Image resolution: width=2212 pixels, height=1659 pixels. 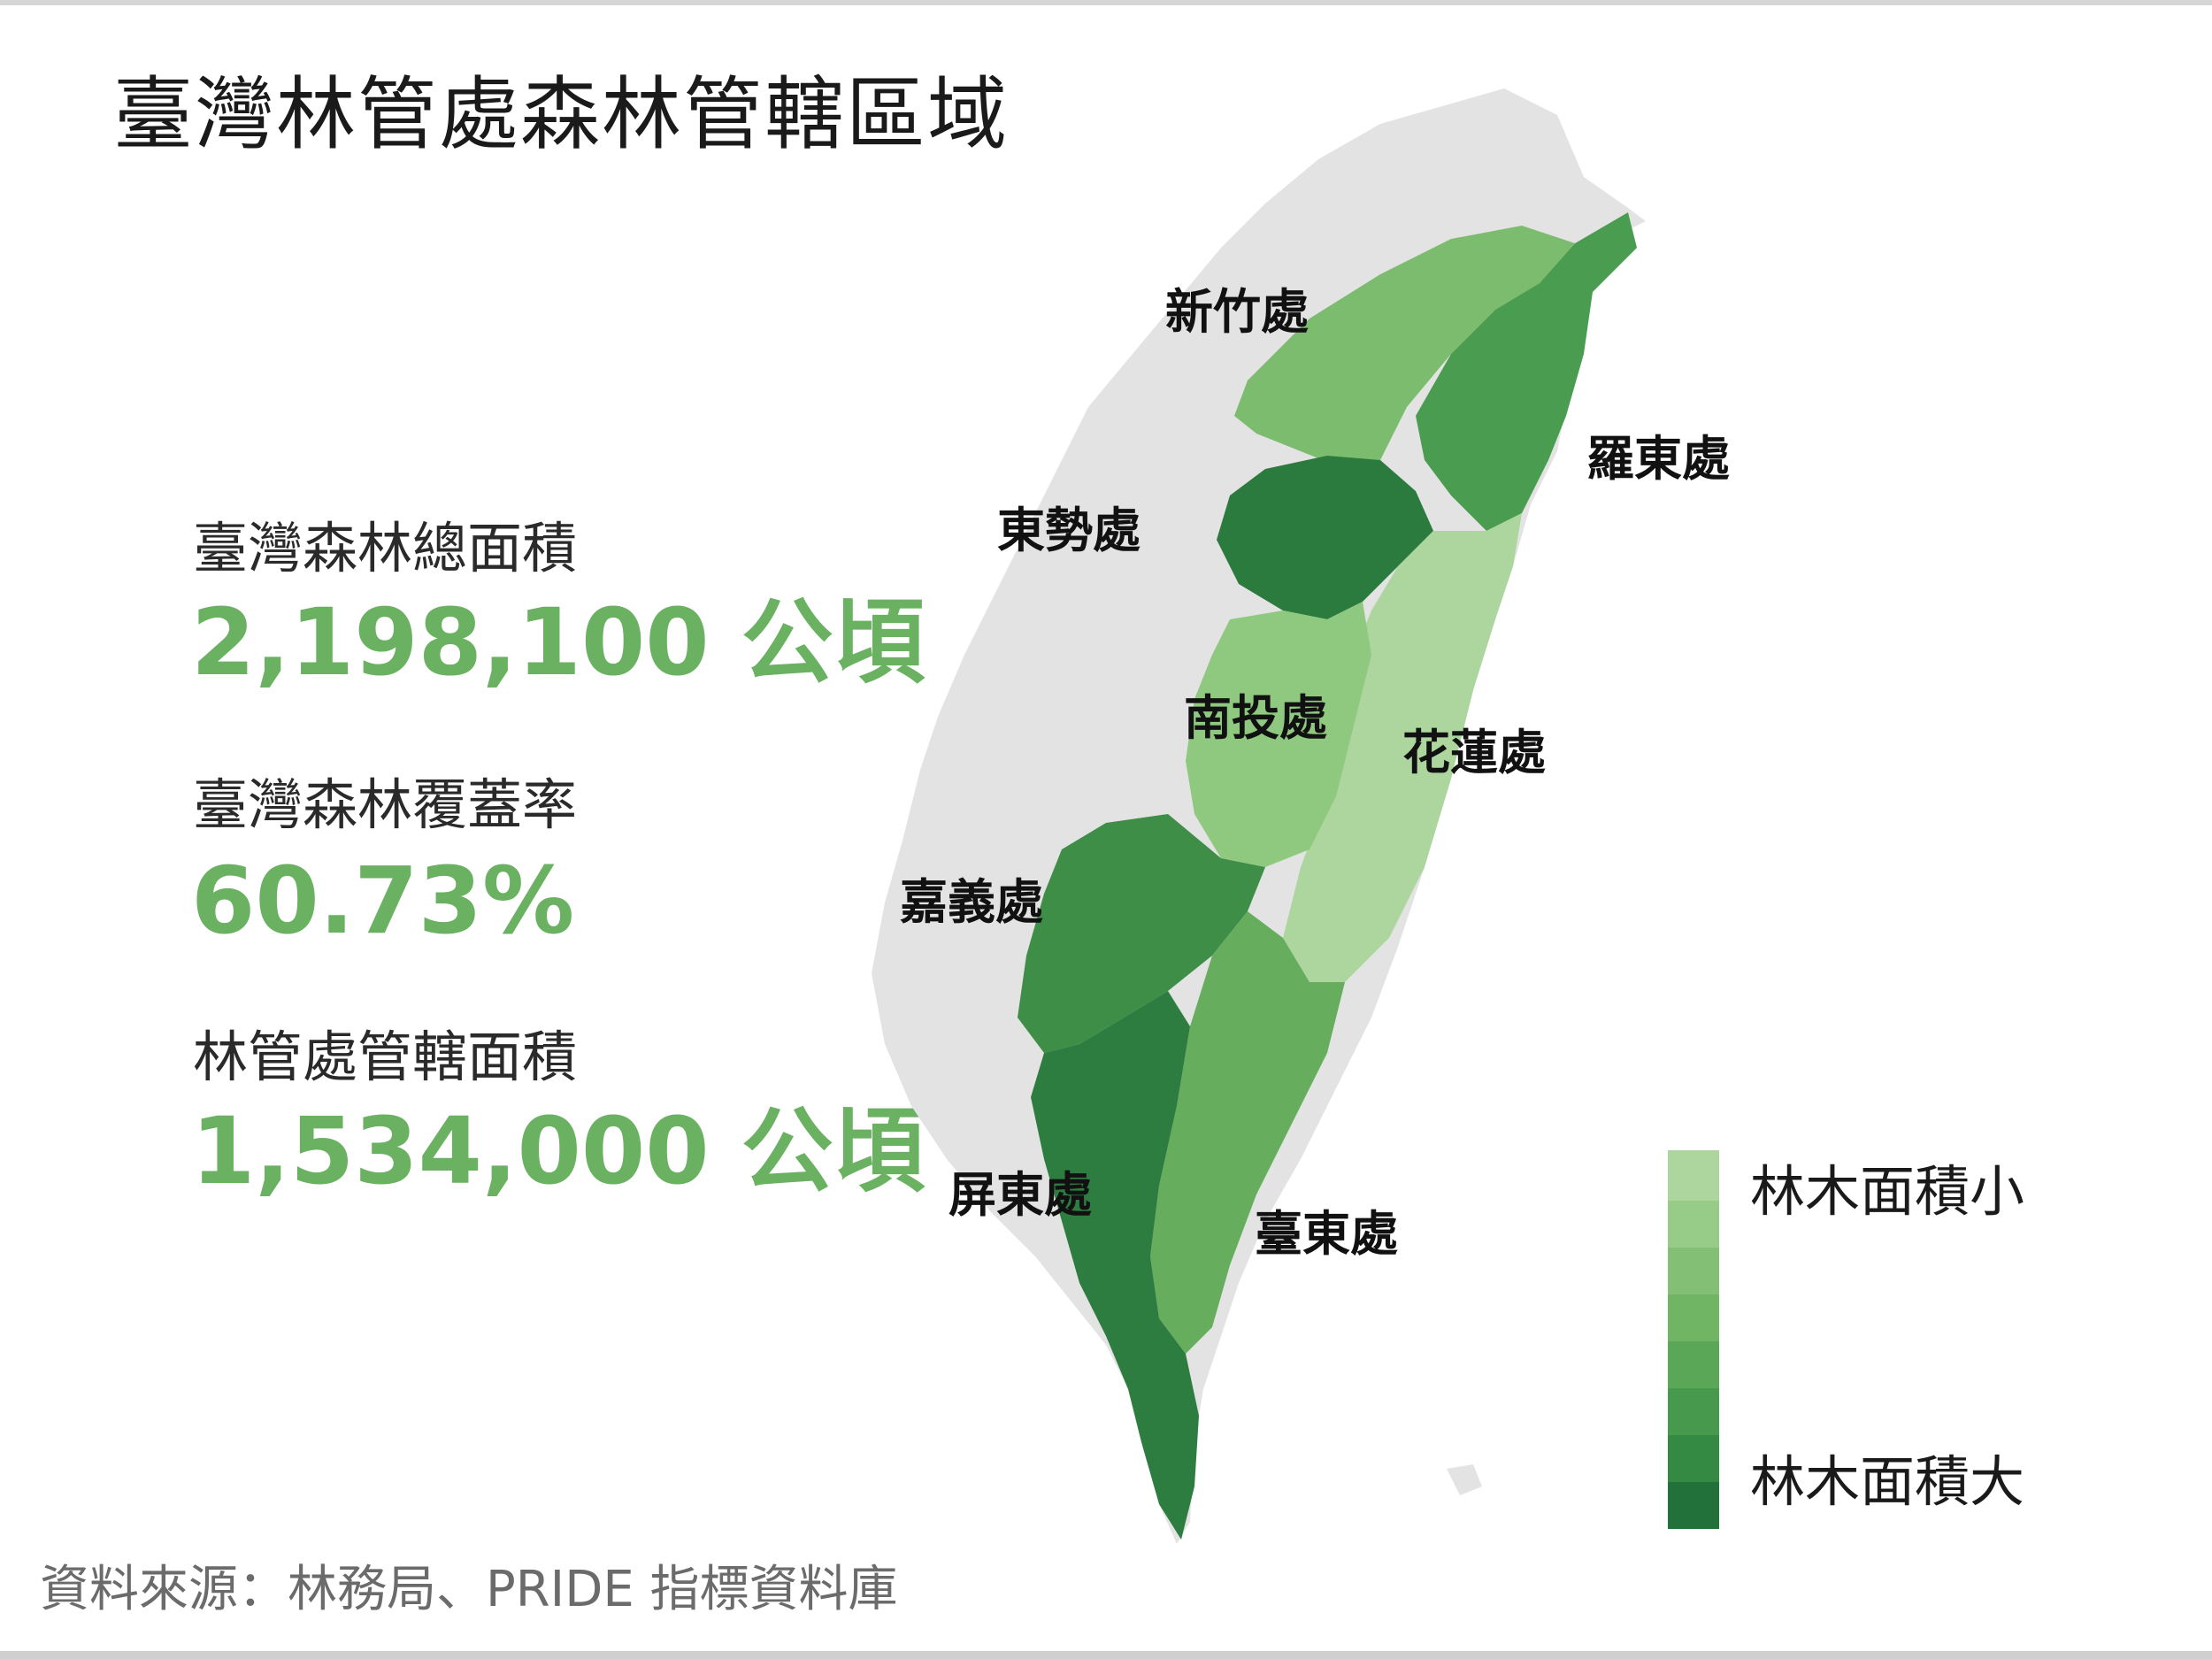 What do you see at coordinates (386, 1057) in the screenshot?
I see `stat-label-managed-area: 林管處管轄面積` at bounding box center [386, 1057].